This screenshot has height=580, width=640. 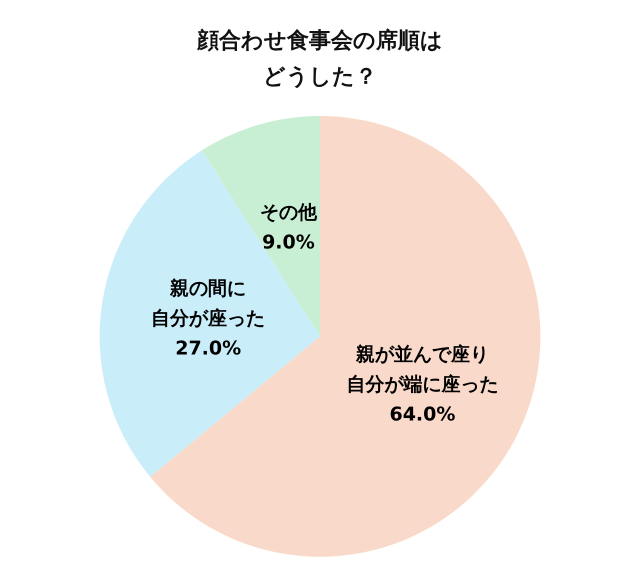 I want to click on chart-title: 顔合わせ食事会の席順はどうした？, so click(x=319, y=59).